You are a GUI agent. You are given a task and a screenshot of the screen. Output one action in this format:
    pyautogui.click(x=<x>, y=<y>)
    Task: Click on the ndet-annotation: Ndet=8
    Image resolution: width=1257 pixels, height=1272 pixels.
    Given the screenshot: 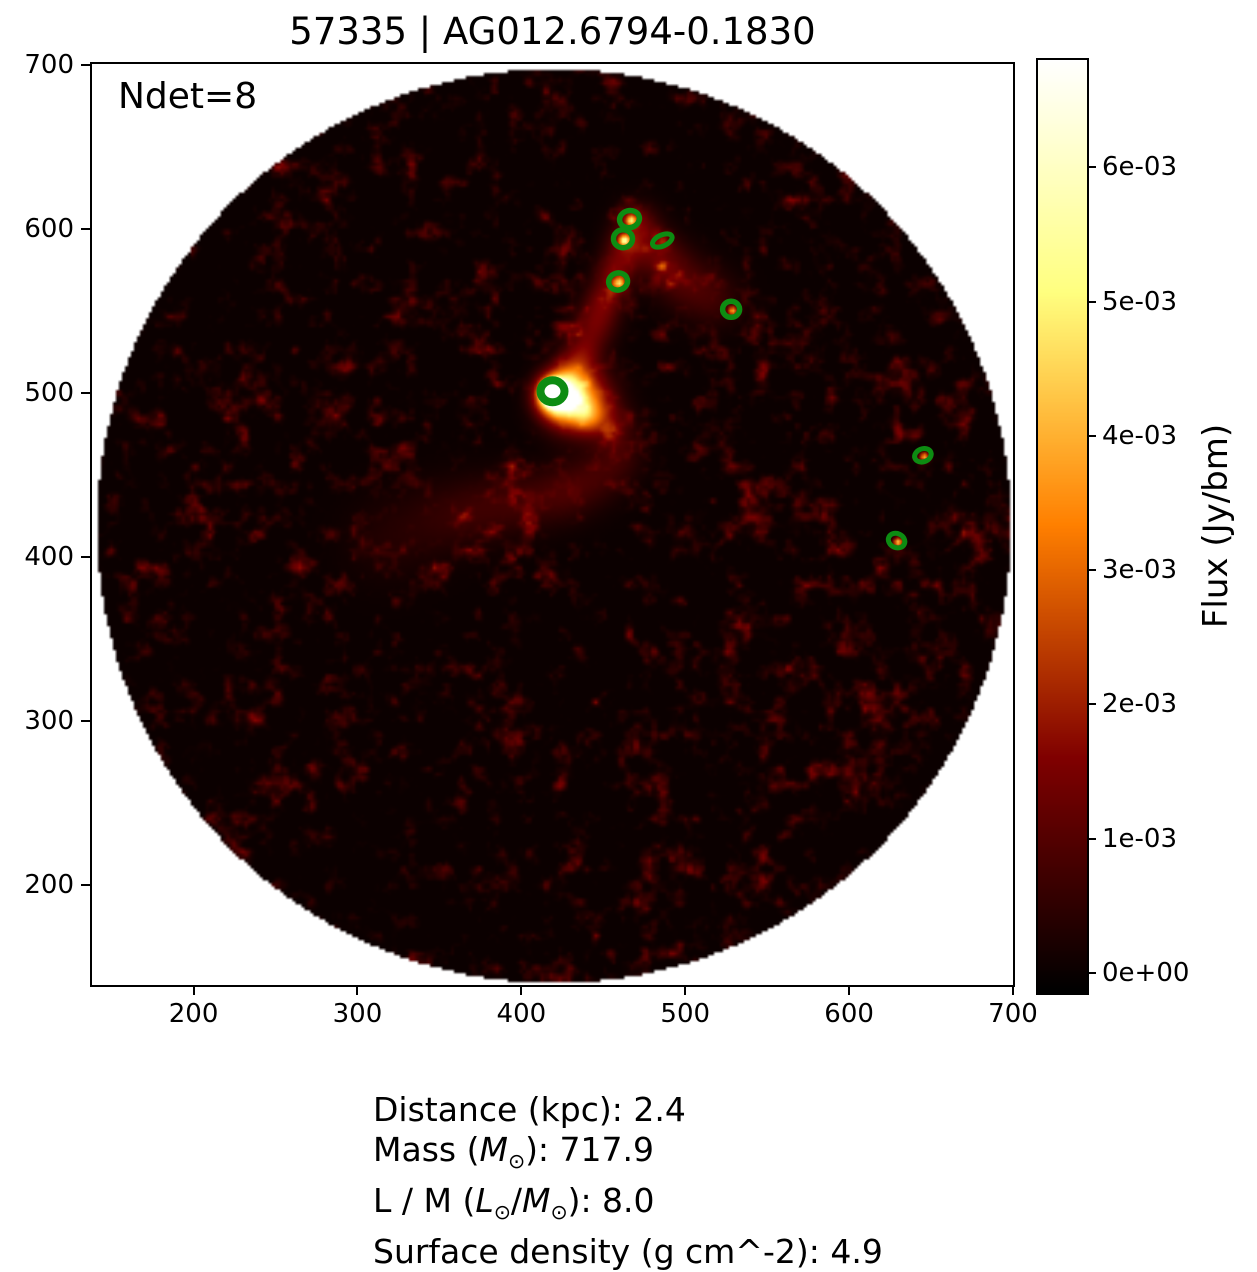 What is the action you would take?
    pyautogui.click(x=188, y=96)
    